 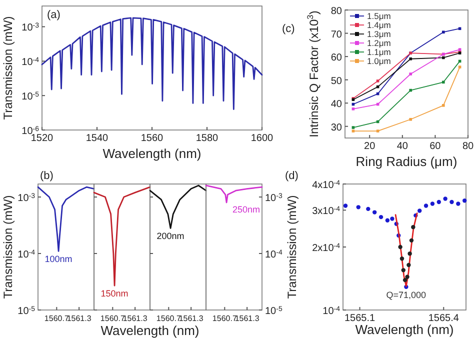 What do you see at coordinates (47, 176) in the screenshot?
I see `chart-title: (b)` at bounding box center [47, 176].